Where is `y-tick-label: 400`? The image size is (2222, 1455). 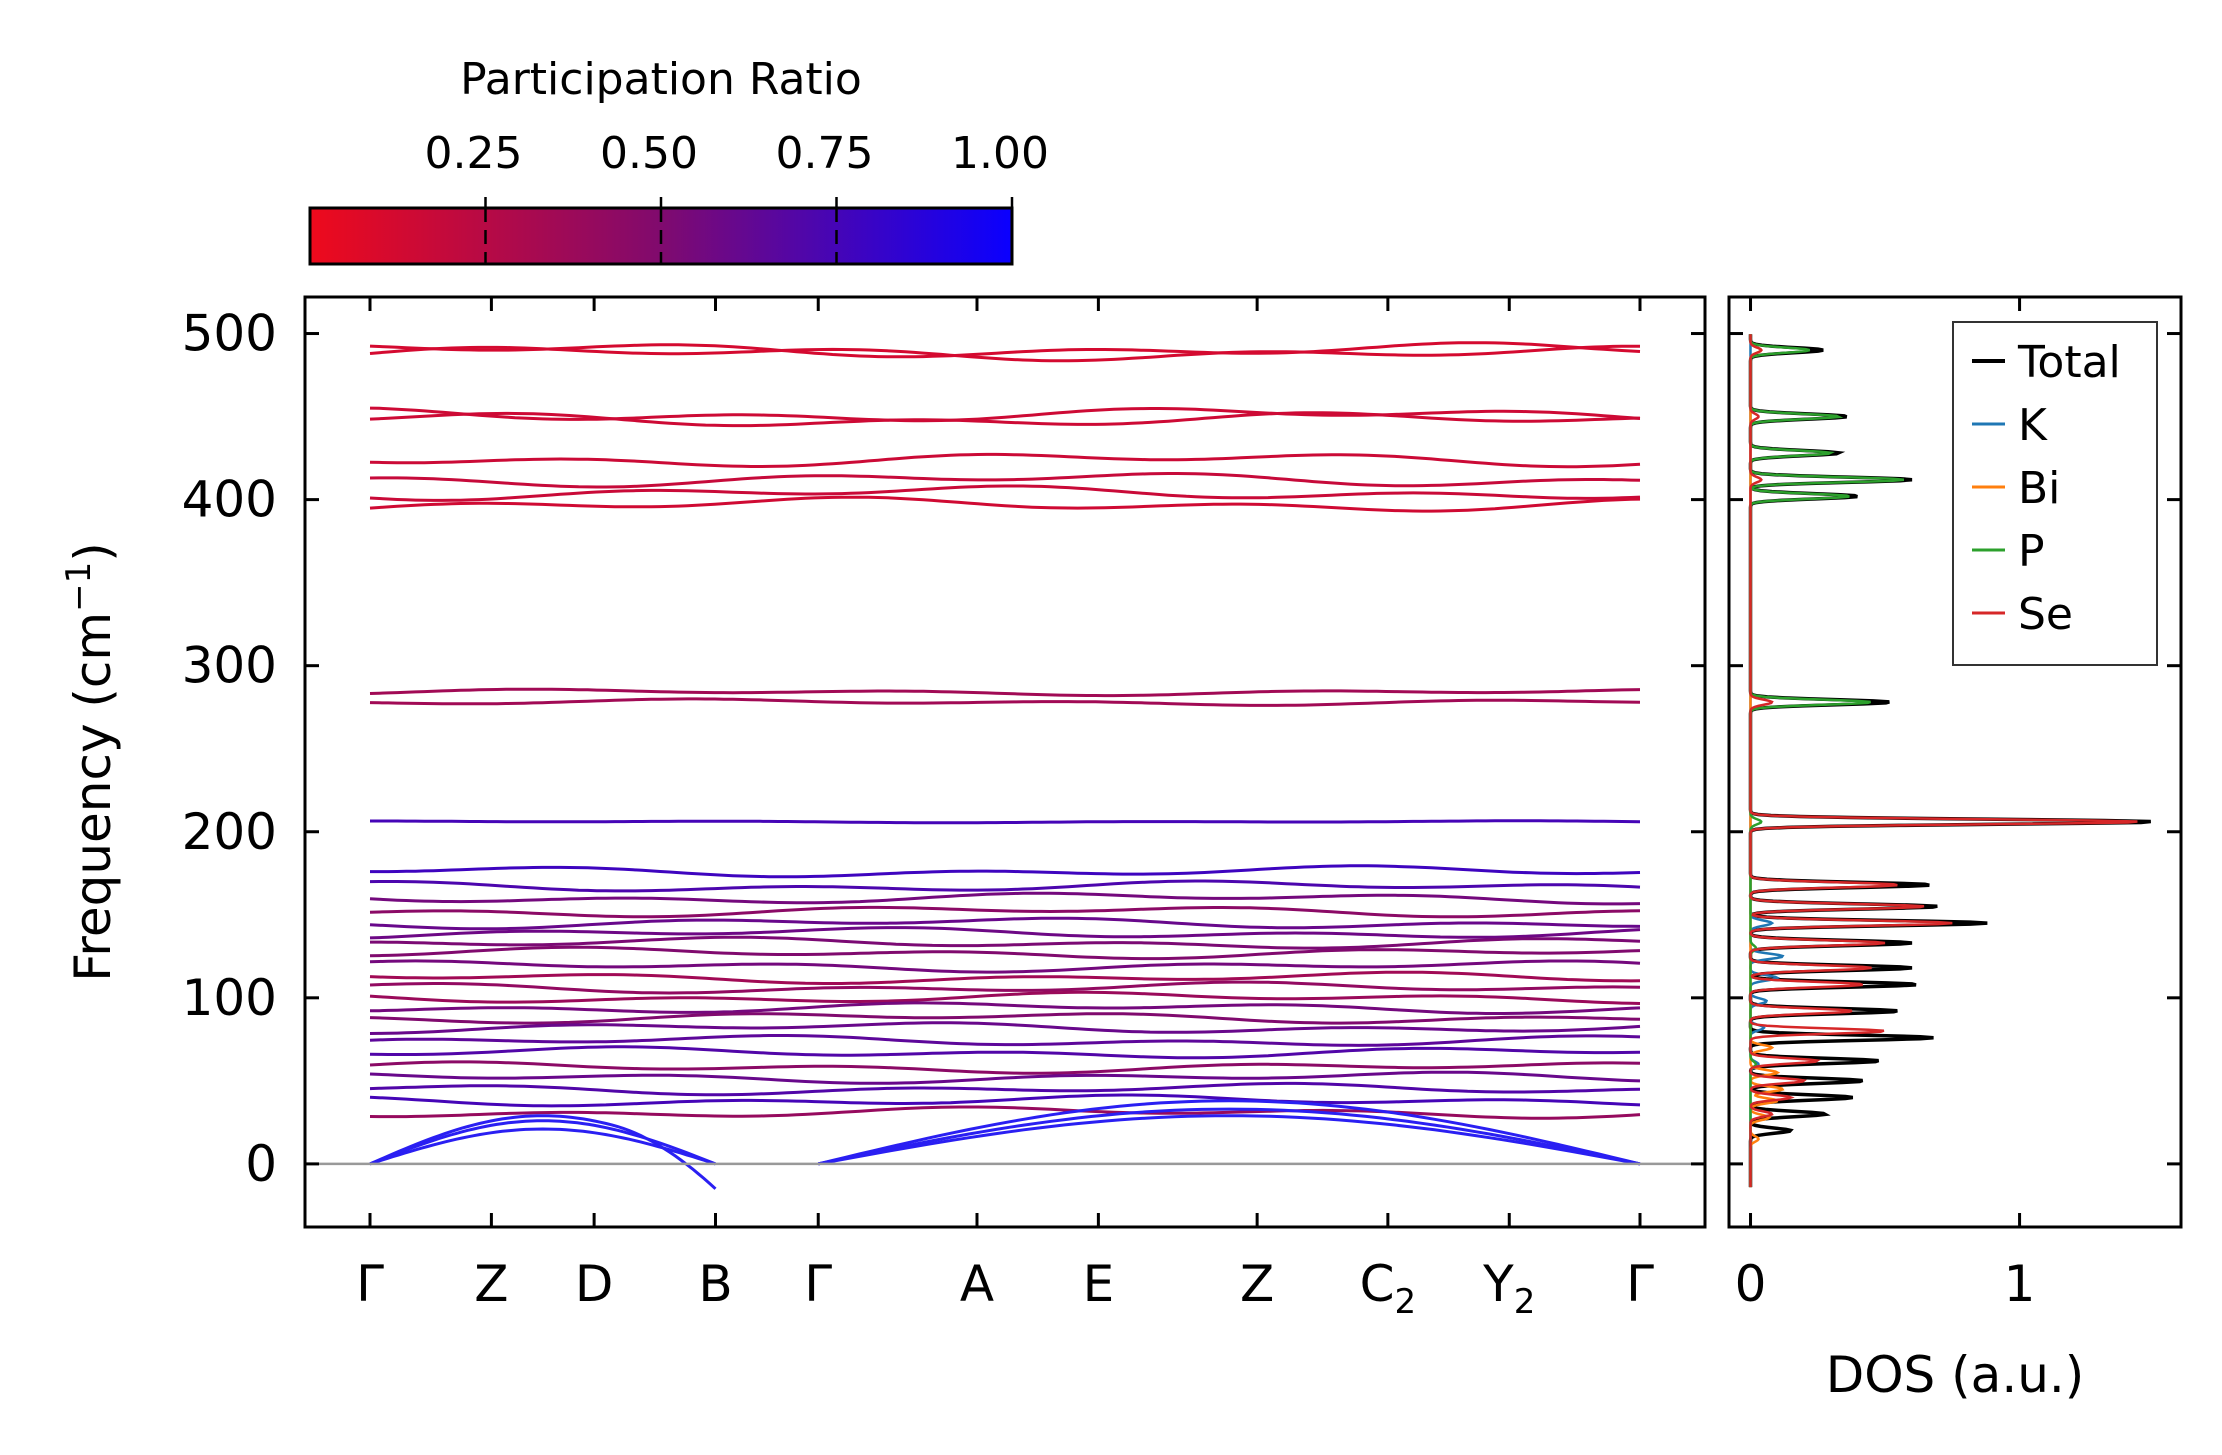 y-tick-label: 400 is located at coordinates (229, 500).